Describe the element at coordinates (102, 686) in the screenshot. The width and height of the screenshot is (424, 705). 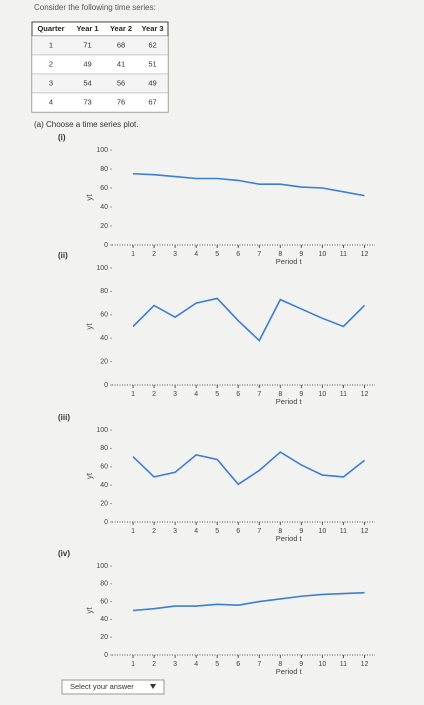
I see `dropdown-text: Select your answer` at that location.